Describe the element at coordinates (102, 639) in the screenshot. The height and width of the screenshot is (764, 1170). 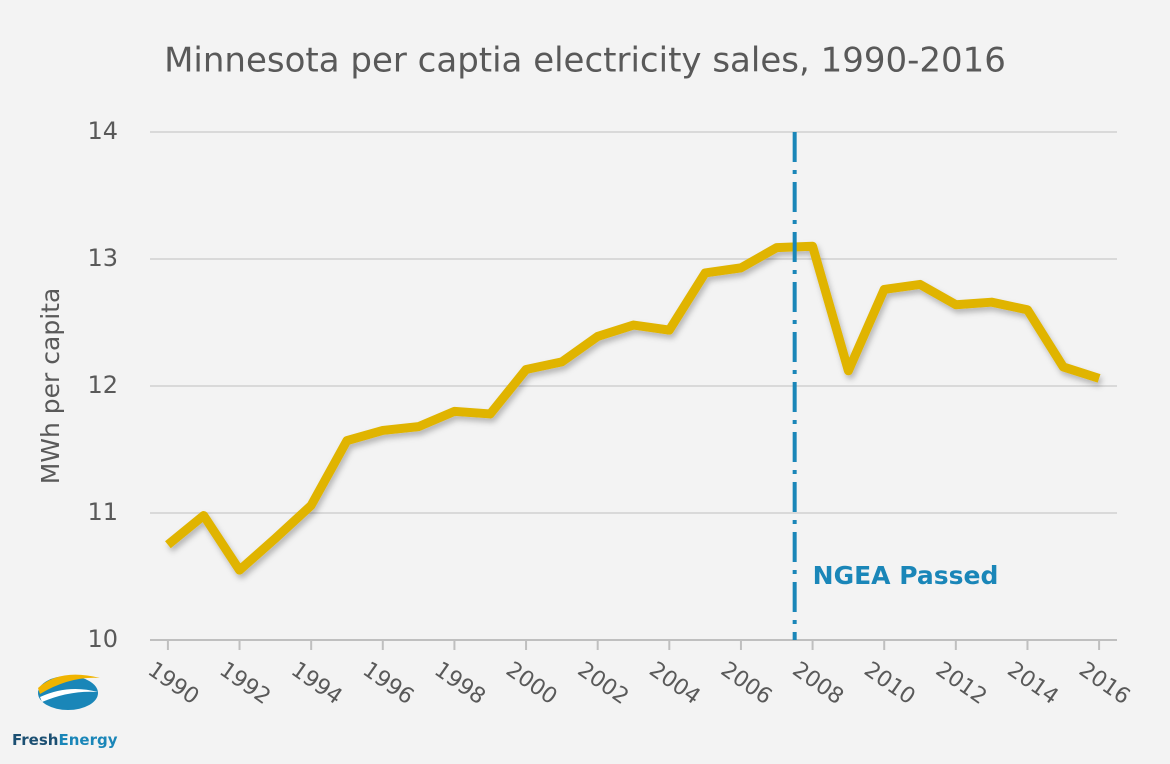
I see `y-tick-label: 10` at that location.